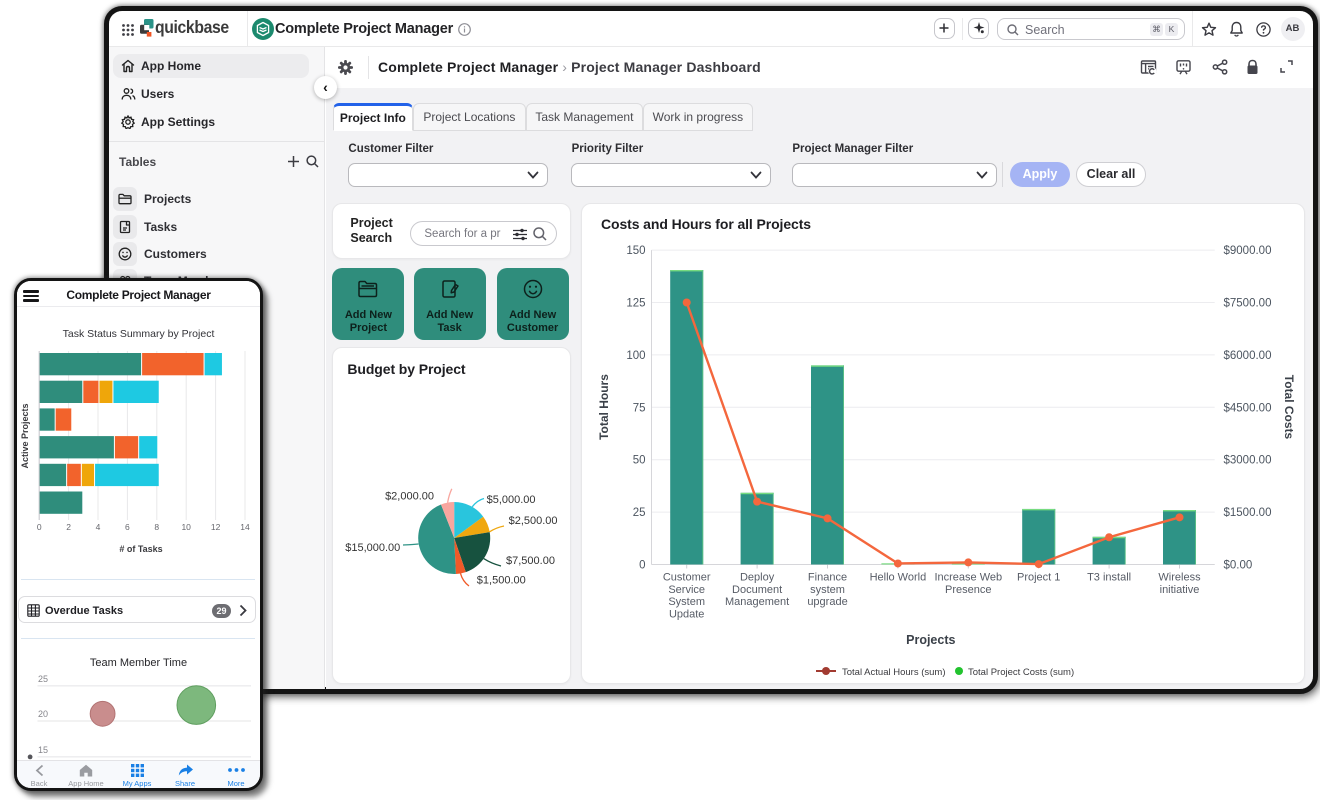 The width and height of the screenshot is (1320, 800). I want to click on svg-text: 6, so click(127, 527).